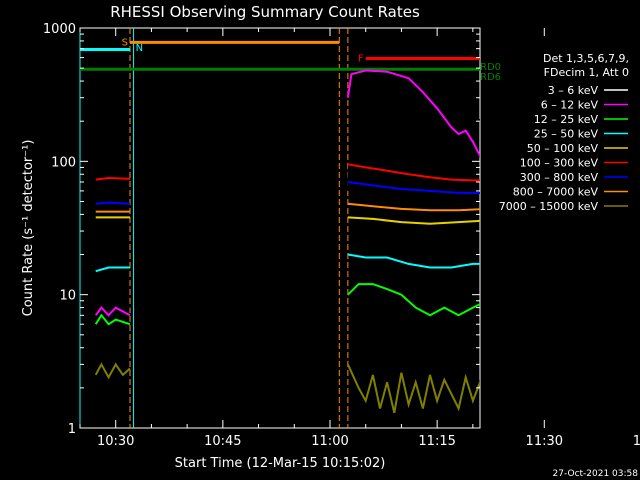  What do you see at coordinates (344, 379) in the screenshot?
I see `series-8-line` at bounding box center [344, 379].